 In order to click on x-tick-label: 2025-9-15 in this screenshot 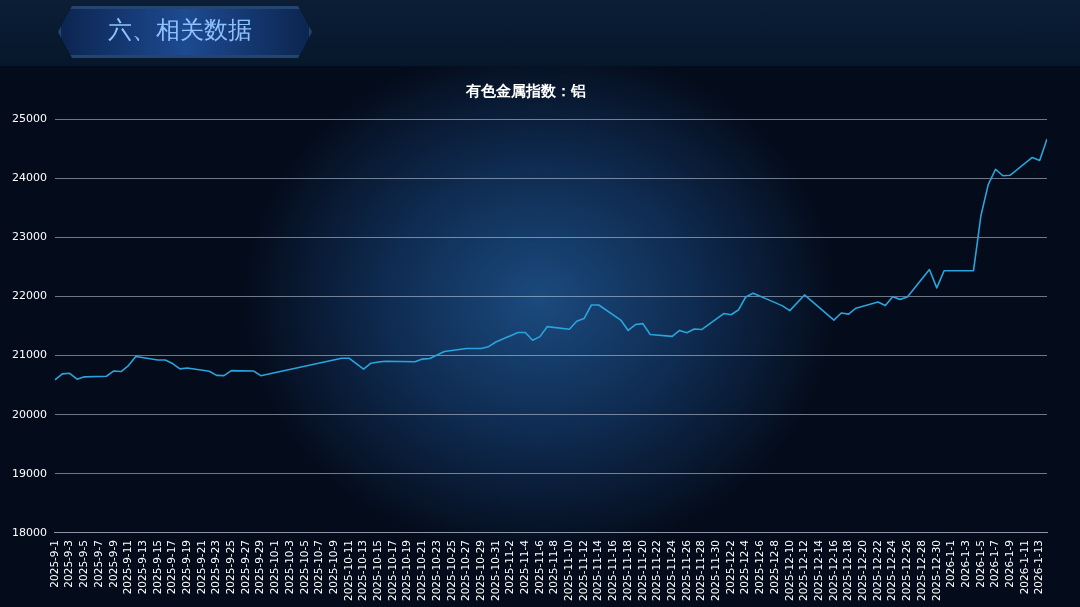, I will do `click(156, 567)`.